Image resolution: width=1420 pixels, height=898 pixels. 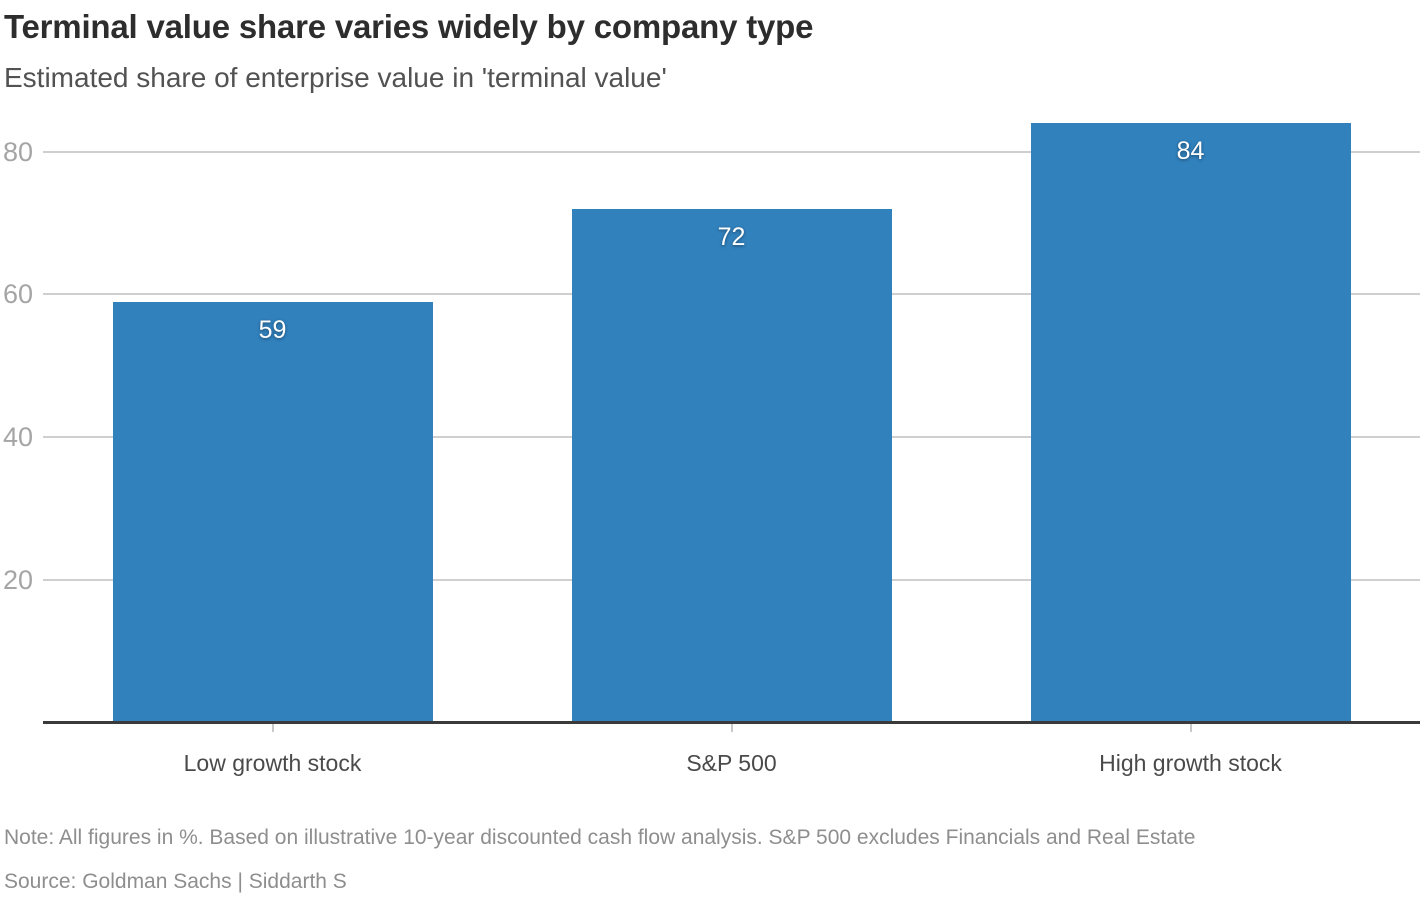 What do you see at coordinates (1190, 763) in the screenshot?
I see `x-category-label-3: High growth stock` at bounding box center [1190, 763].